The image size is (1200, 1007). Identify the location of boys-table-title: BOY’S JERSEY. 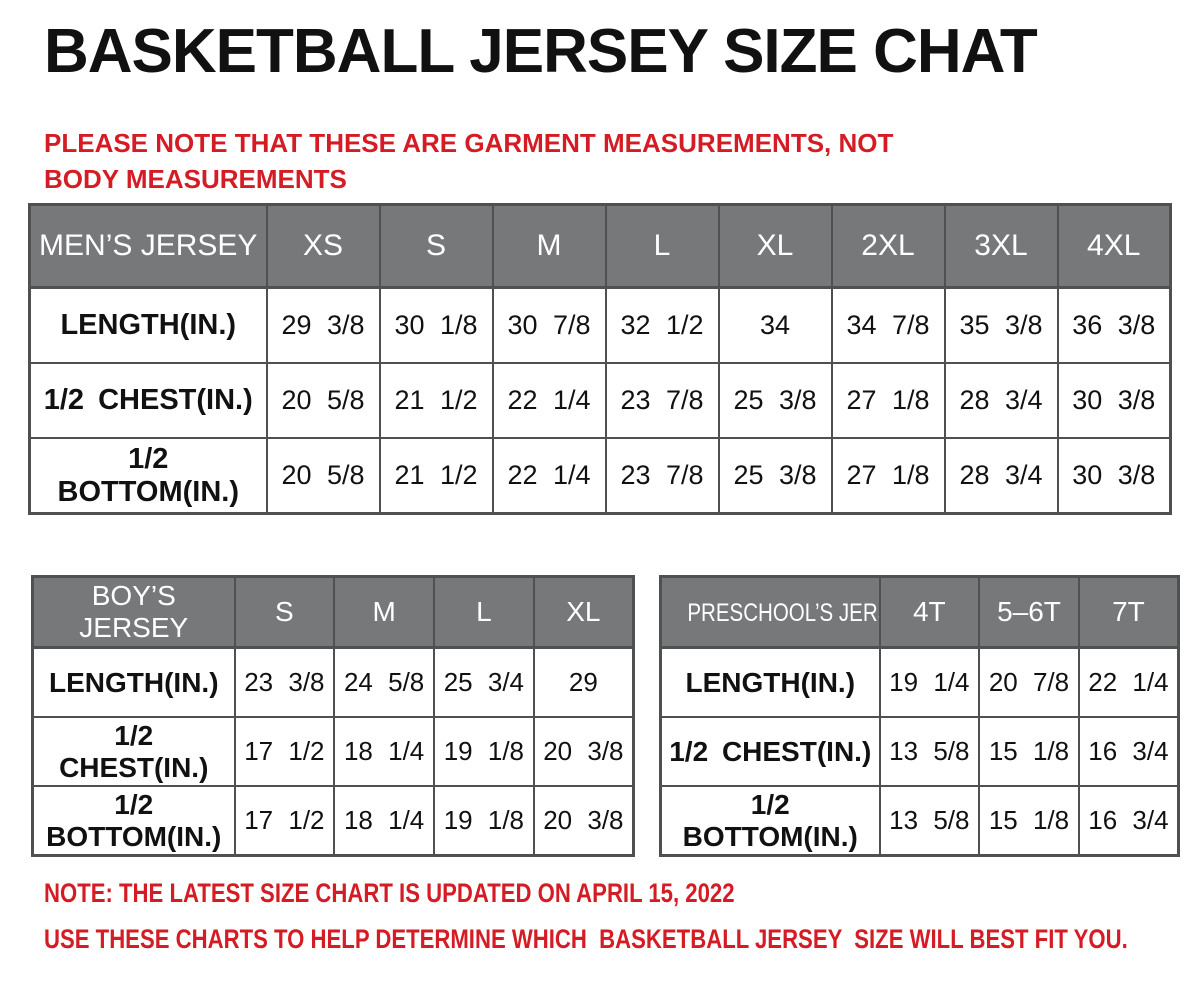
(133, 612).